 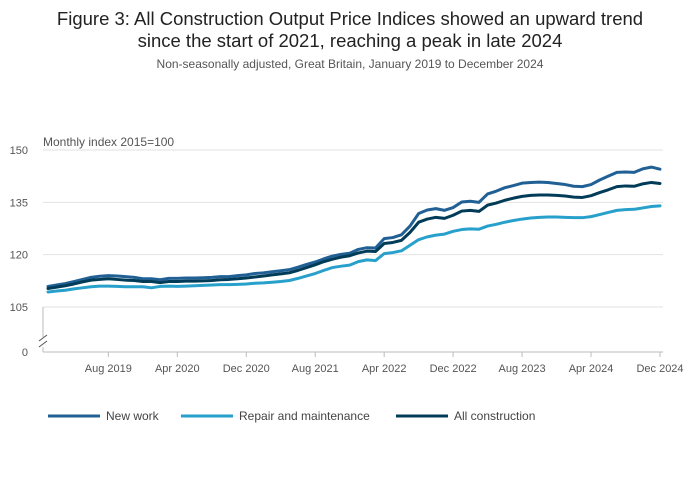 I want to click on legend-label: Repair and maintenance, so click(x=304, y=416).